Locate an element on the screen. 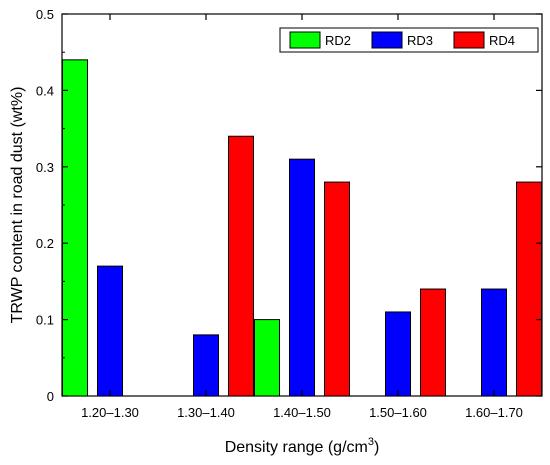 The height and width of the screenshot is (465, 550). legend-box is located at coordinates (409, 40).